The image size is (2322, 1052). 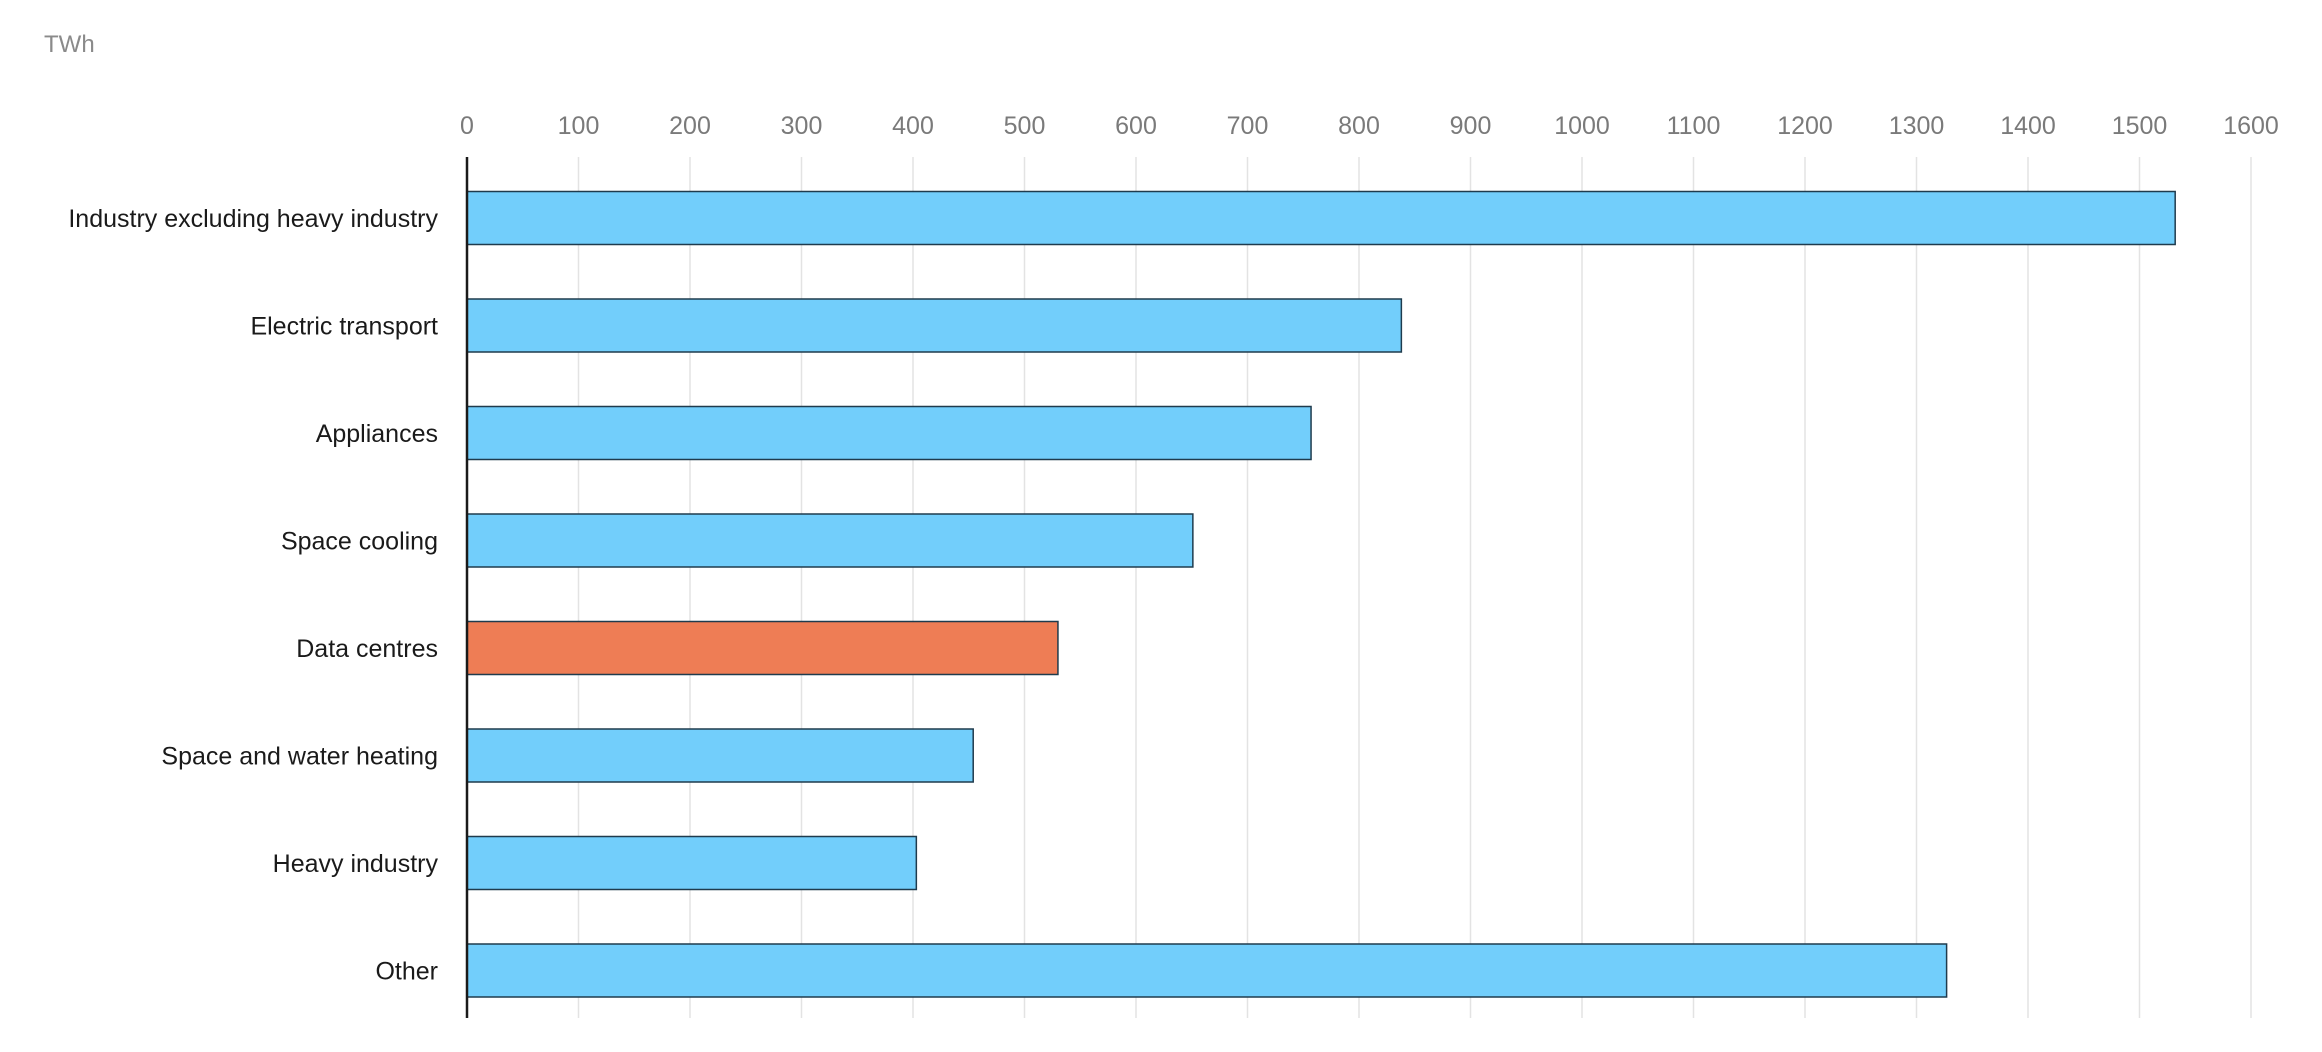 I want to click on unit-label: TWh, so click(x=69, y=44).